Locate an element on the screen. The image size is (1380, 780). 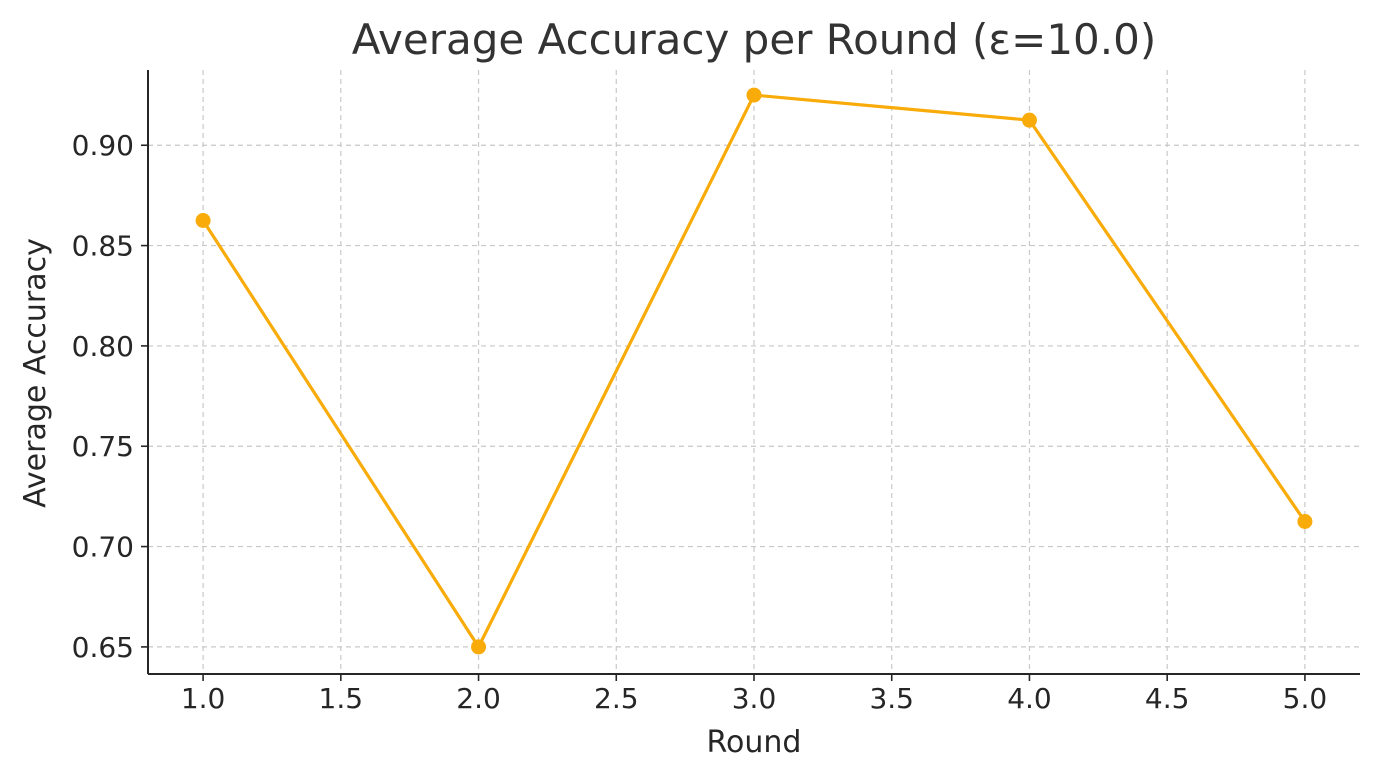
x-tick-label-7: 4.5 is located at coordinates (1167, 698).